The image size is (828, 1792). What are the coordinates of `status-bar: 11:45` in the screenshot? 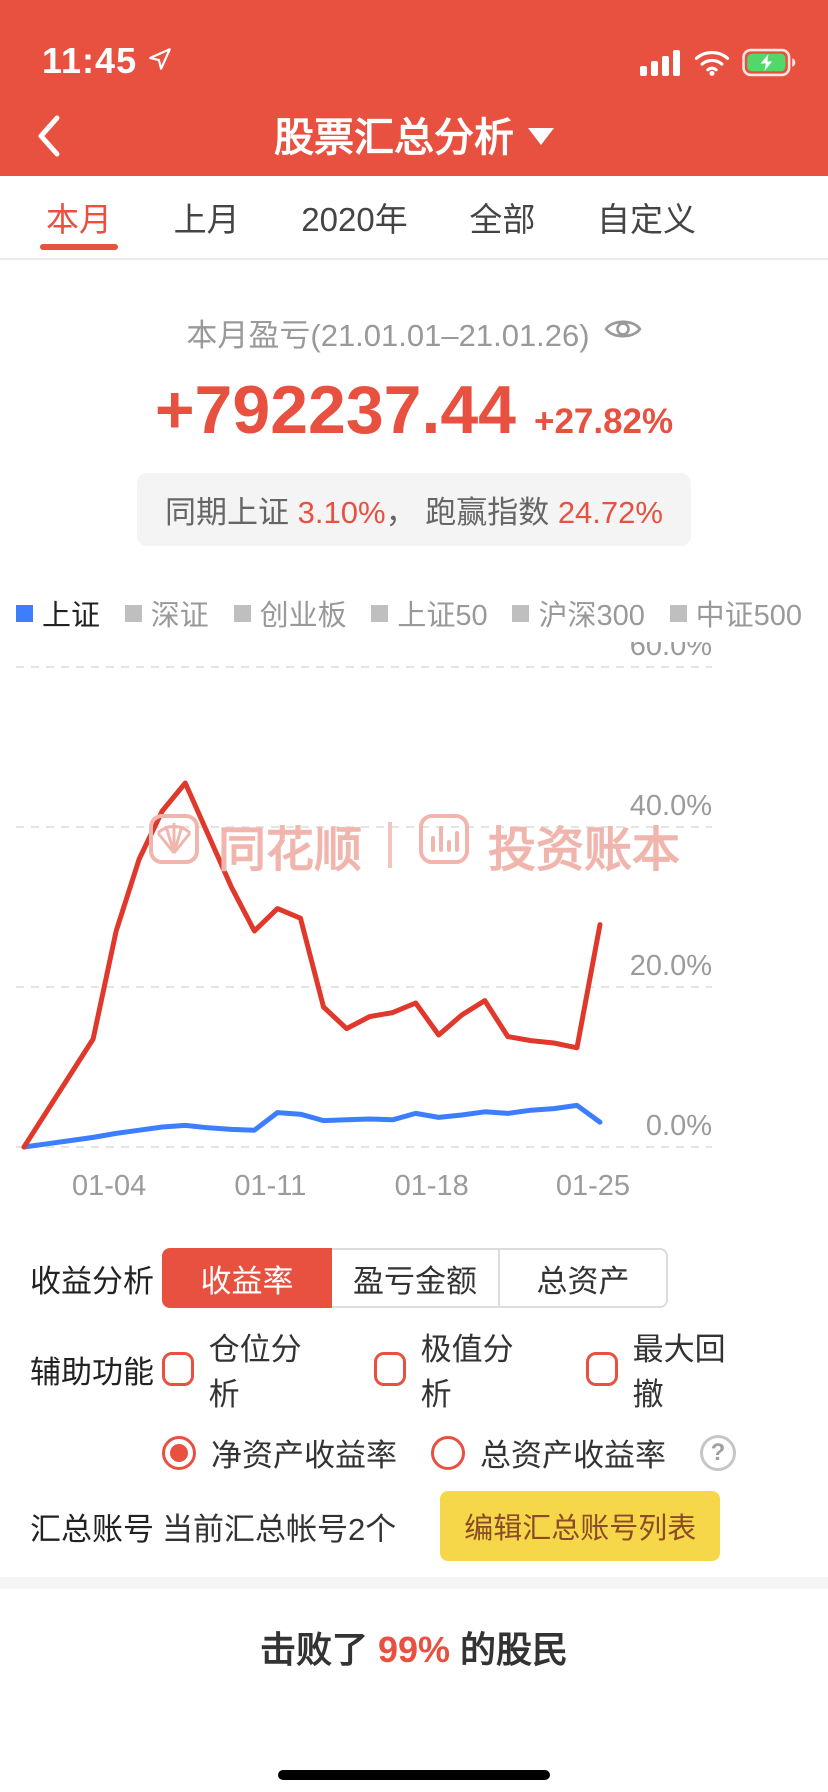 It's located at (414, 46).